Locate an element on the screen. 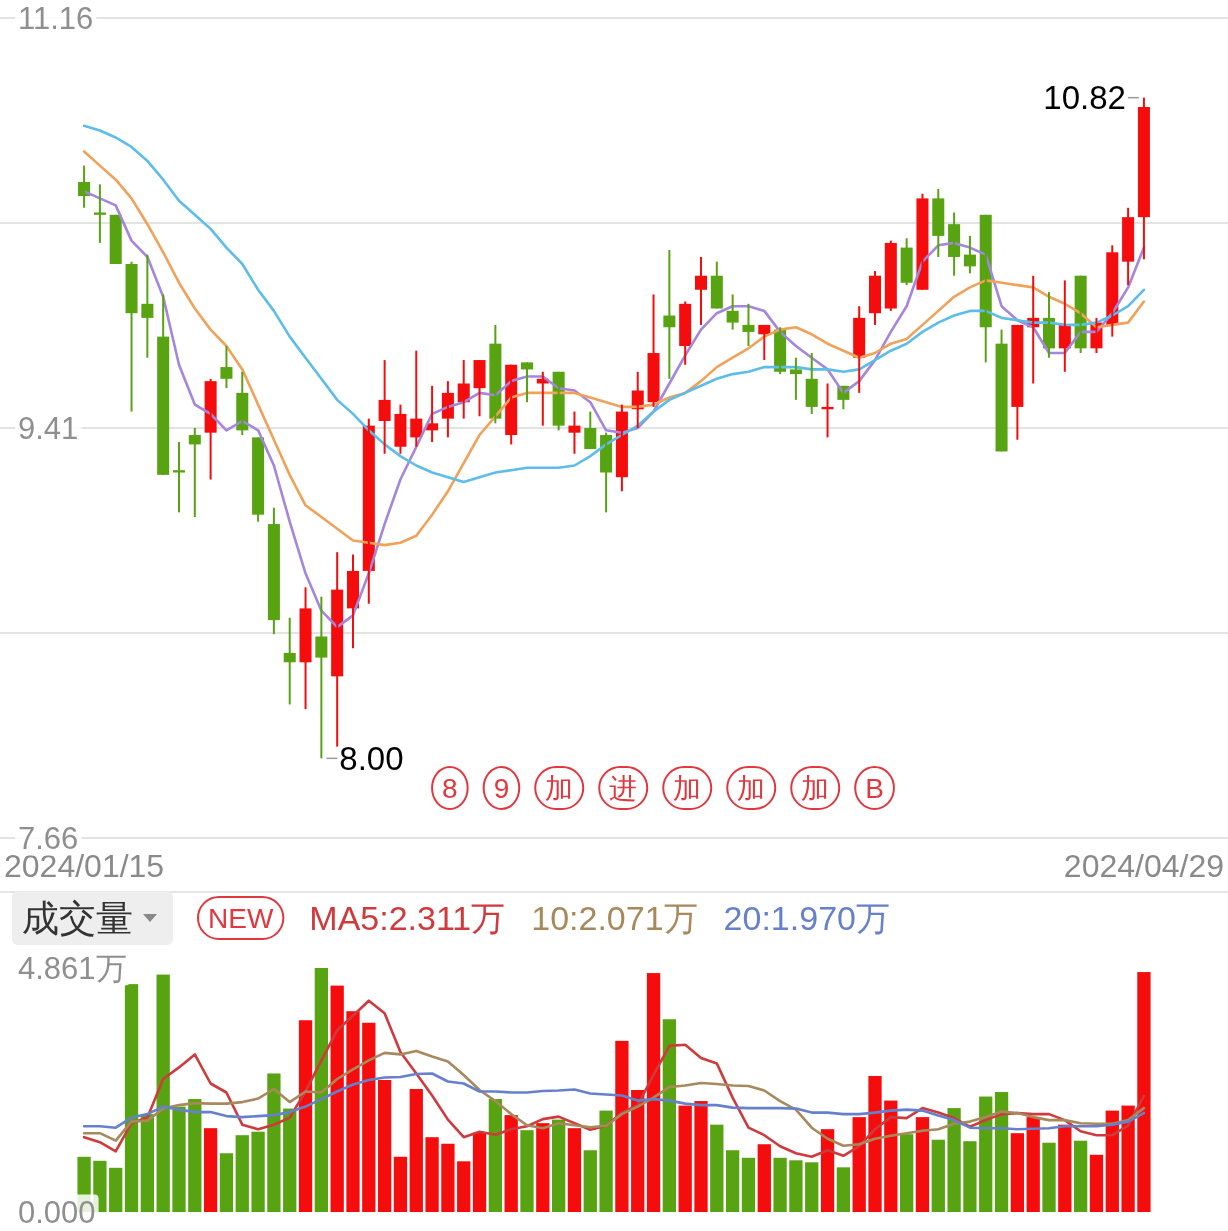  annotation: 10.82 is located at coordinates (1084, 98).